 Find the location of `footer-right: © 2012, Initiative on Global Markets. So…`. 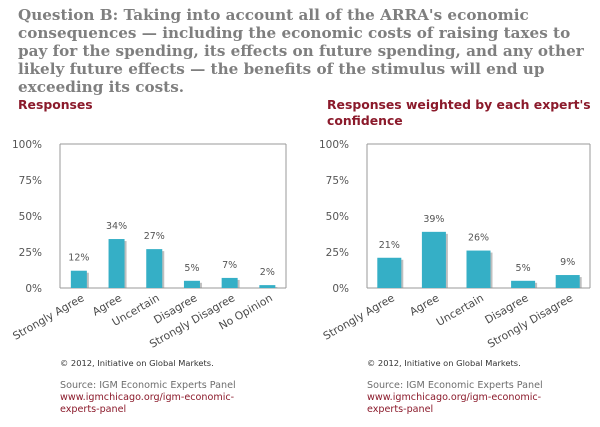

footer-right: © 2012, Initiative on Global Markets. So… is located at coordinates (459, 387).